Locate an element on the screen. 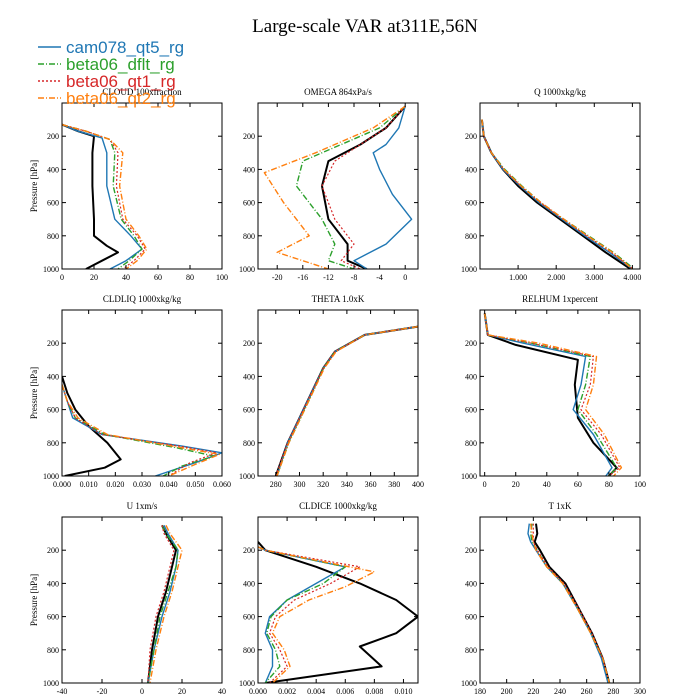 This screenshot has height=700, width=700. x-tick-label: -12 is located at coordinates (328, 277).